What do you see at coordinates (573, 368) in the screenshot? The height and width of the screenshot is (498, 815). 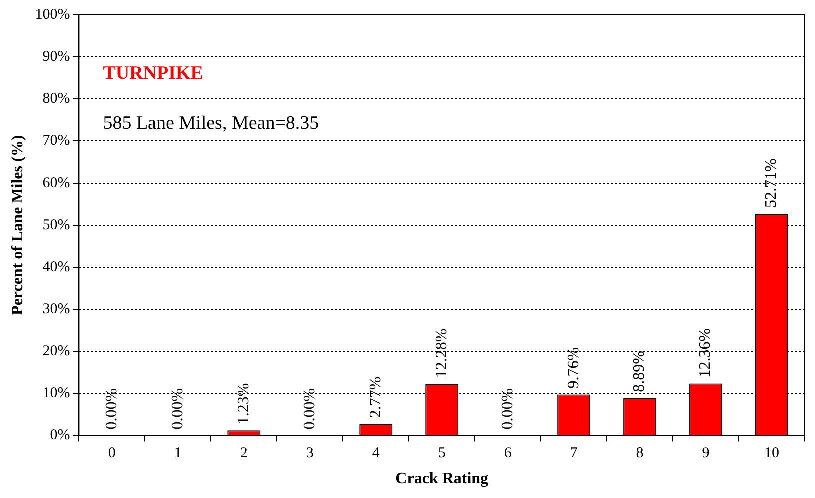 I see `data-label: 9.76%` at bounding box center [573, 368].